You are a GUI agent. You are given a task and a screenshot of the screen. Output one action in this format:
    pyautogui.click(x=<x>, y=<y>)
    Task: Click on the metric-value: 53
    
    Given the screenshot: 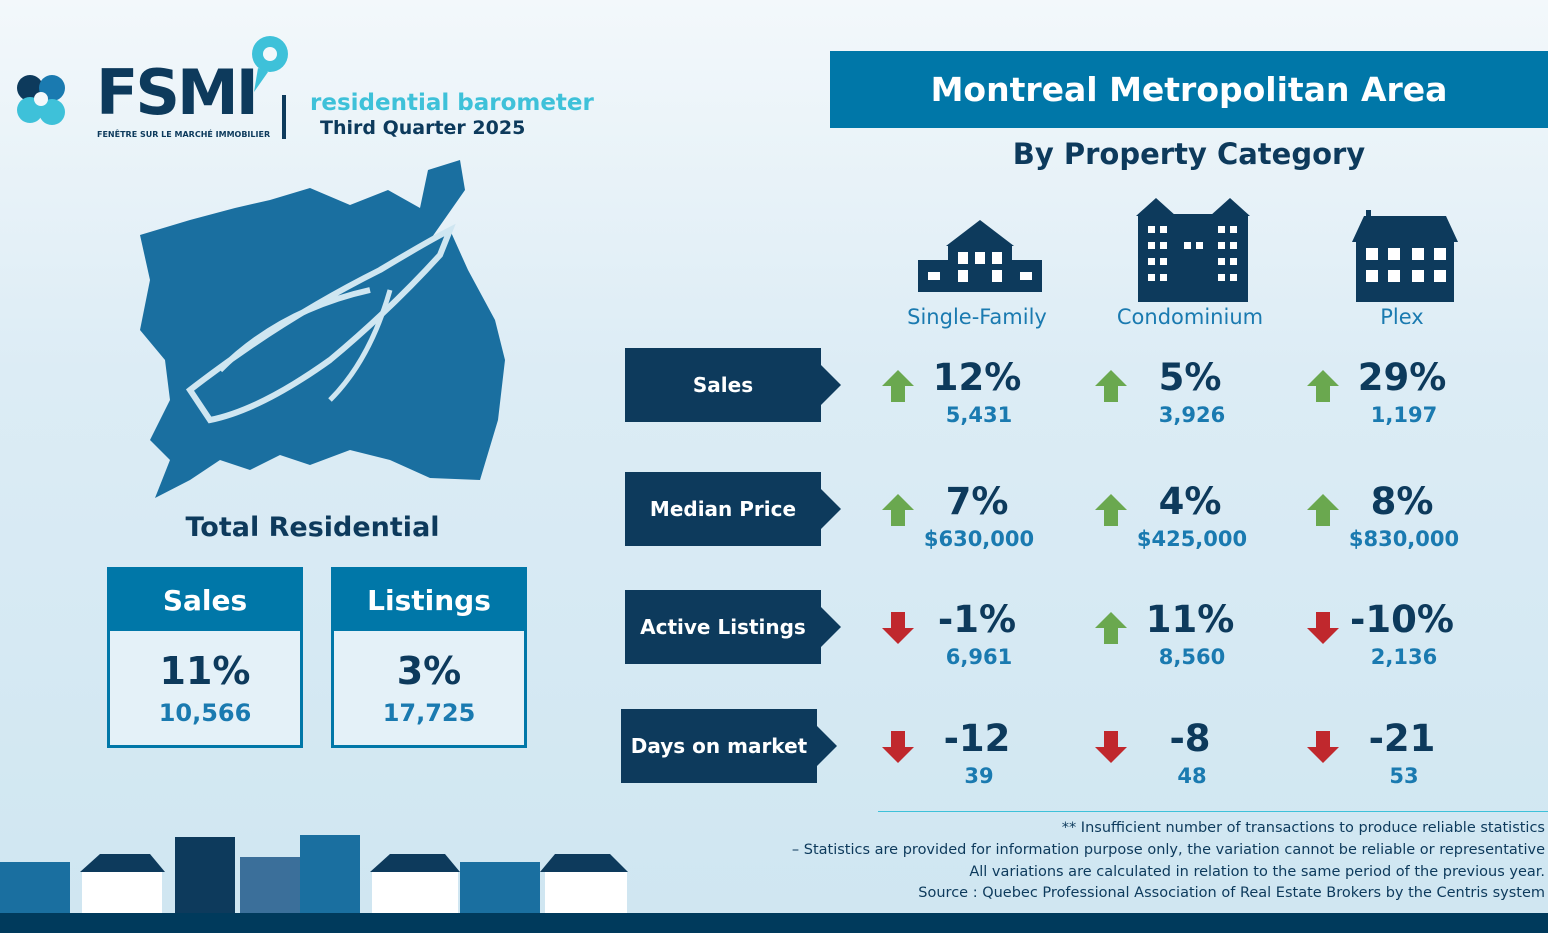 What is the action you would take?
    pyautogui.click(x=1404, y=776)
    